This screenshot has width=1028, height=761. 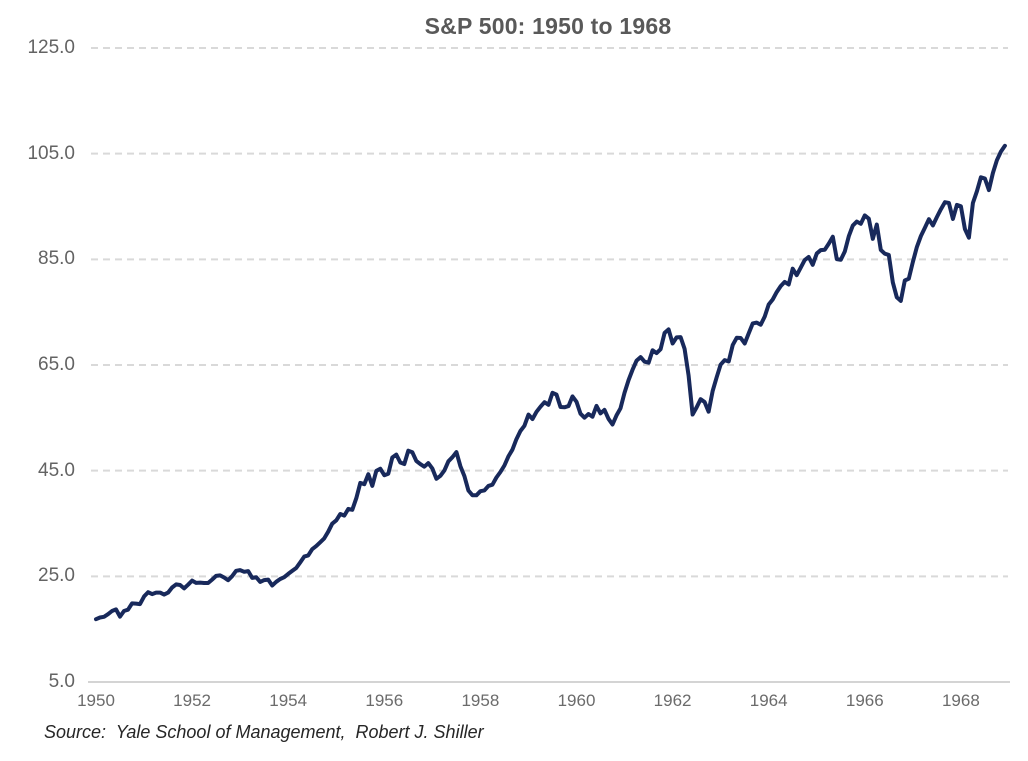 What do you see at coordinates (480, 700) in the screenshot?
I see `x-axis-tick-label: 1958` at bounding box center [480, 700].